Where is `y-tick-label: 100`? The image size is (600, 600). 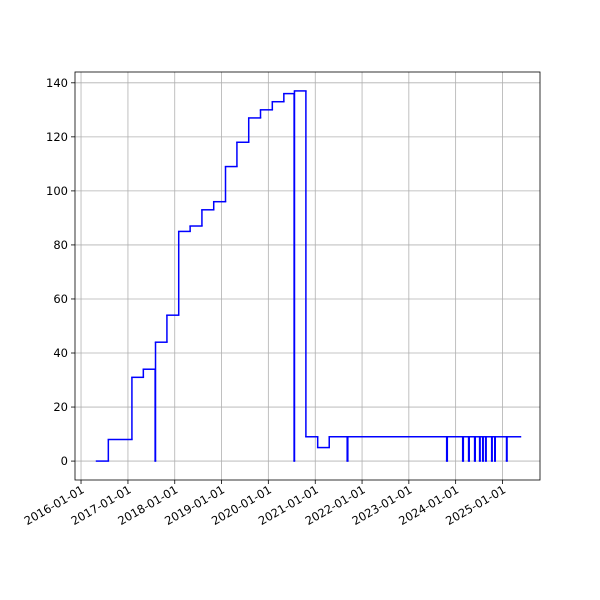 y-tick-label: 100 is located at coordinates (57, 191).